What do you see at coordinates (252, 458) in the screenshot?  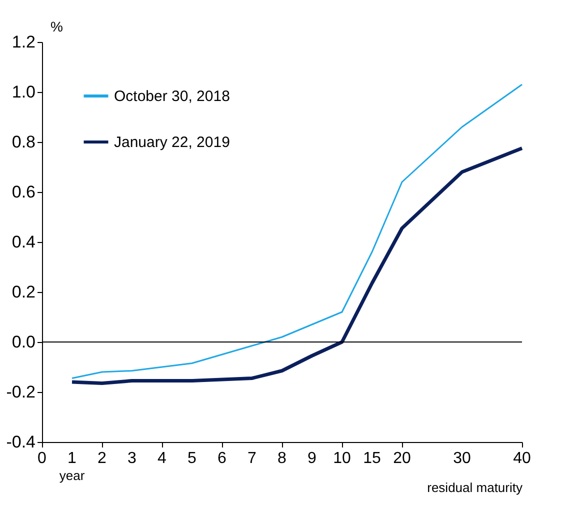 I see `x-tick-label: 7` at bounding box center [252, 458].